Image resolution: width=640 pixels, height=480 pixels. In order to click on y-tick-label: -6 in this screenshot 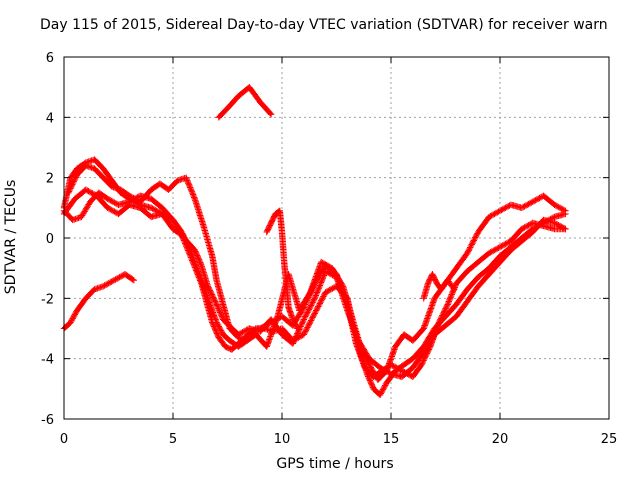, I will do `click(47, 420)`.